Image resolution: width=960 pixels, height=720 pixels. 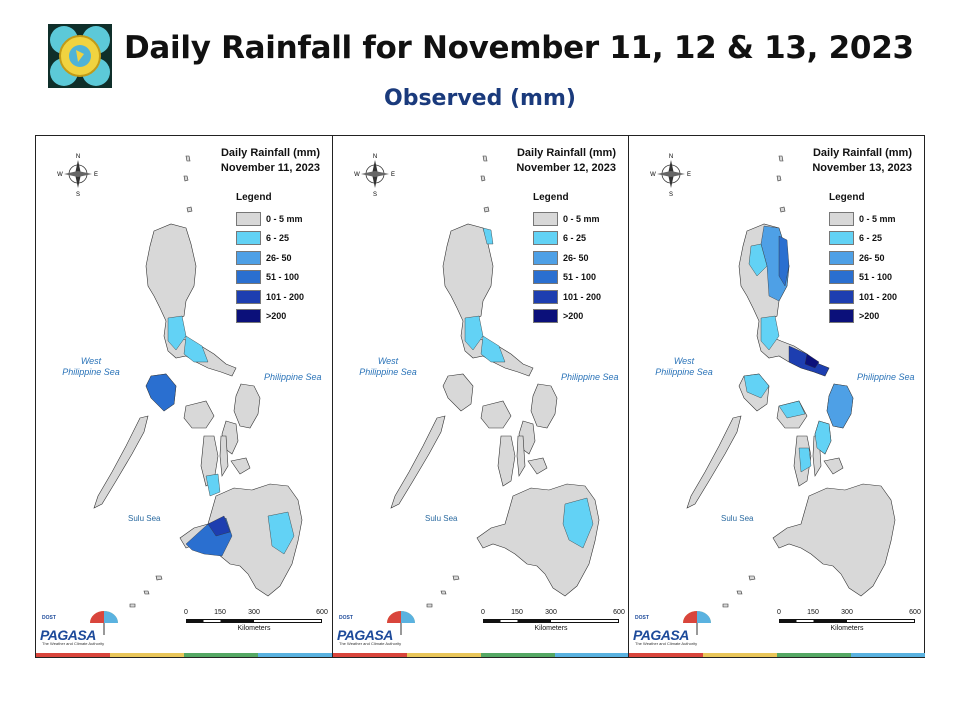 I want to click on legend-label: 51 - 100, so click(x=580, y=277).